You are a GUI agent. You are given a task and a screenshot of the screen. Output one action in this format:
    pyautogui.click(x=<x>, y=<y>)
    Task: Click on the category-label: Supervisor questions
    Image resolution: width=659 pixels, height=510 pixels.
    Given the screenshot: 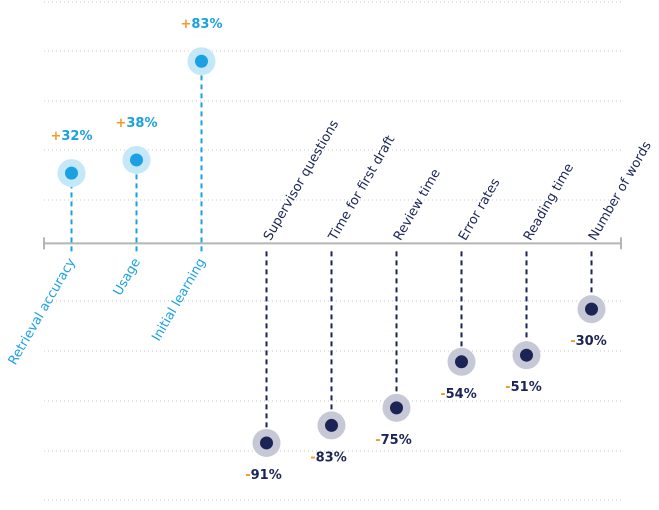 What is the action you would take?
    pyautogui.click(x=301, y=180)
    